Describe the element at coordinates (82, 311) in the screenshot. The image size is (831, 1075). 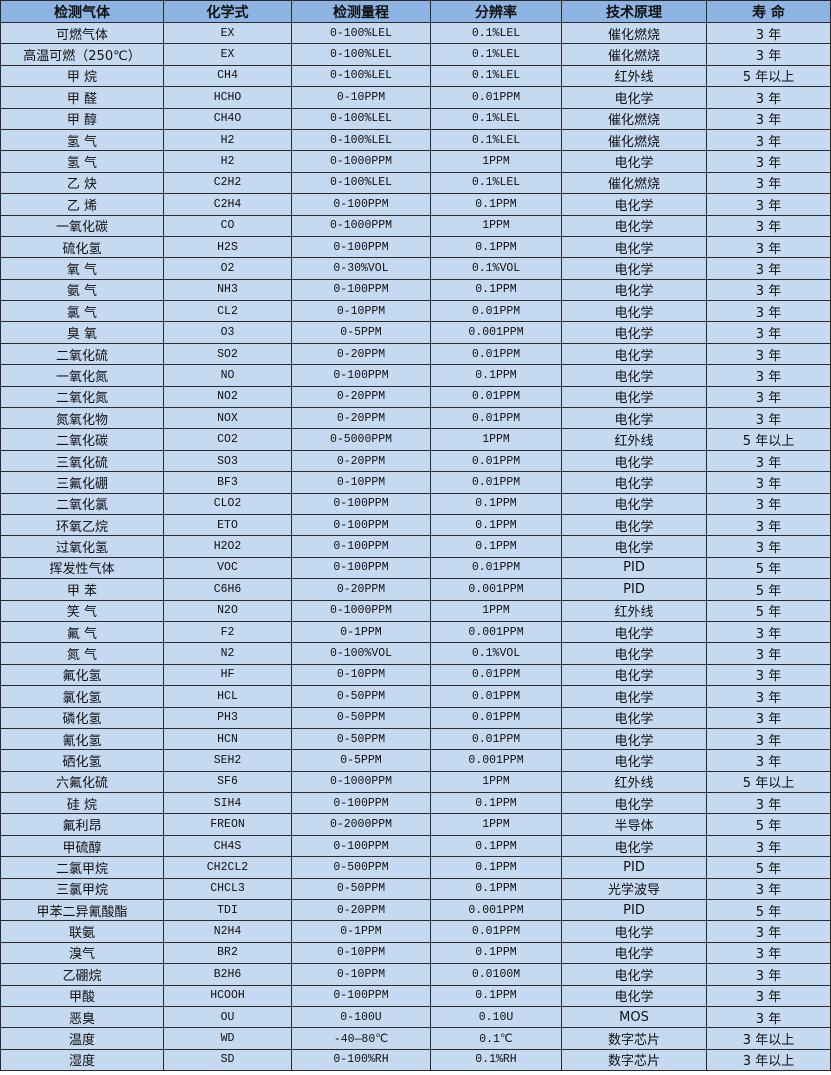
I see `gas-cell: 氯 气` at that location.